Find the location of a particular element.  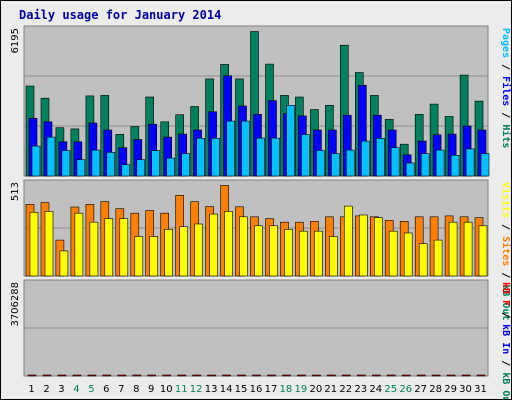

day-label-22: 22 is located at coordinates (345, 389).